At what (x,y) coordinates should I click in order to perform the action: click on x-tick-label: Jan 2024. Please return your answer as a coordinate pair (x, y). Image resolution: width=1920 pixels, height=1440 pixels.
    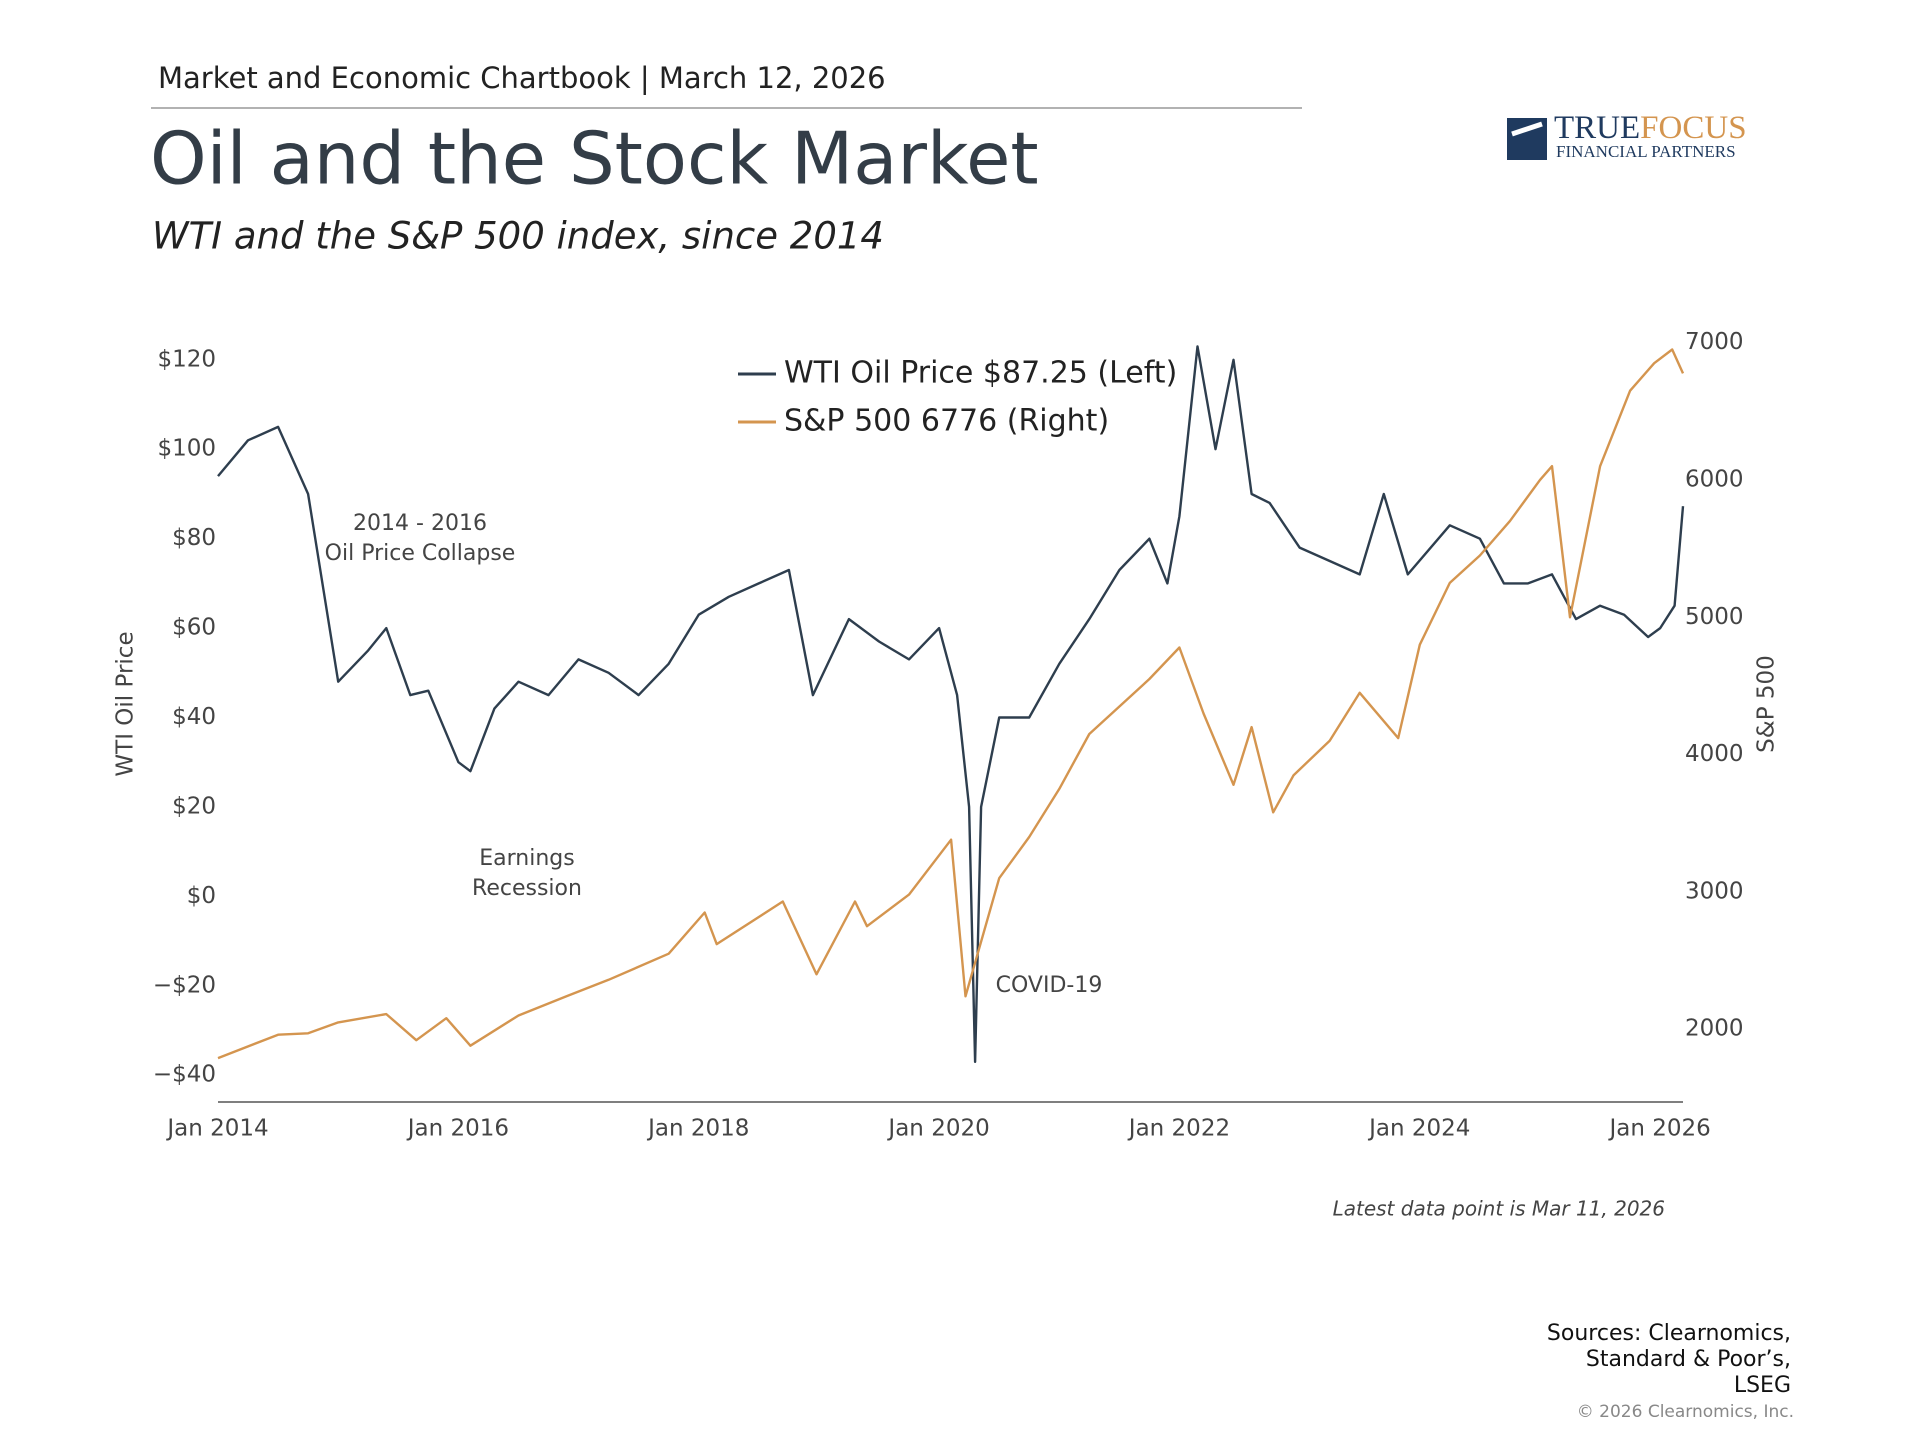
    Looking at the image, I should click on (1418, 1129).